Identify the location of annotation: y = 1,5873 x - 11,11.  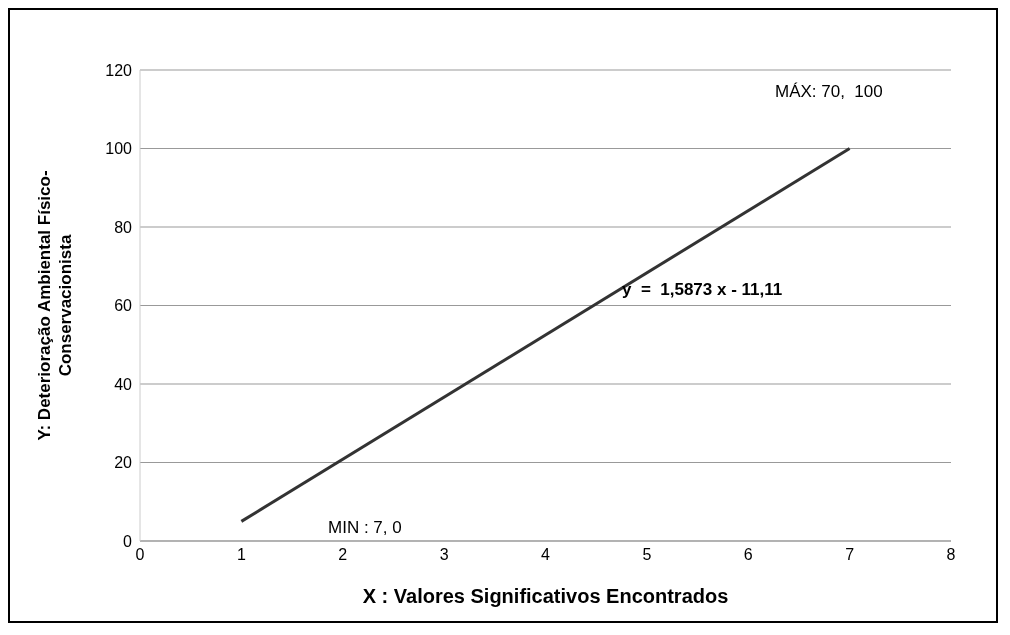
(702, 290).